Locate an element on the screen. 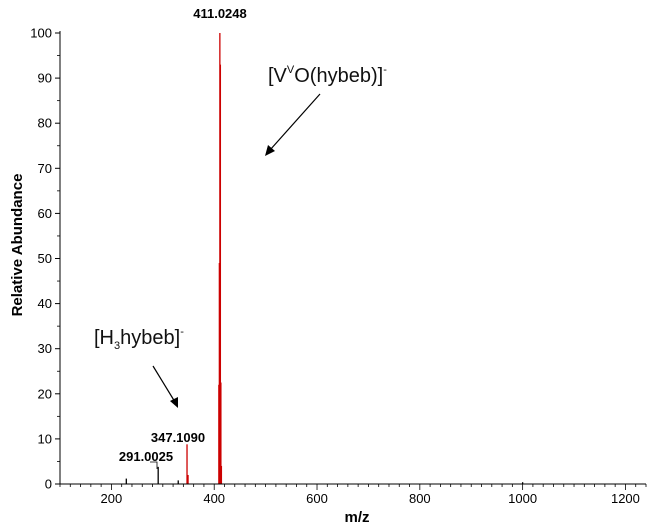 Image resolution: width=651 pixels, height=528 pixels. y-tick-label: 30 is located at coordinates (45, 348).